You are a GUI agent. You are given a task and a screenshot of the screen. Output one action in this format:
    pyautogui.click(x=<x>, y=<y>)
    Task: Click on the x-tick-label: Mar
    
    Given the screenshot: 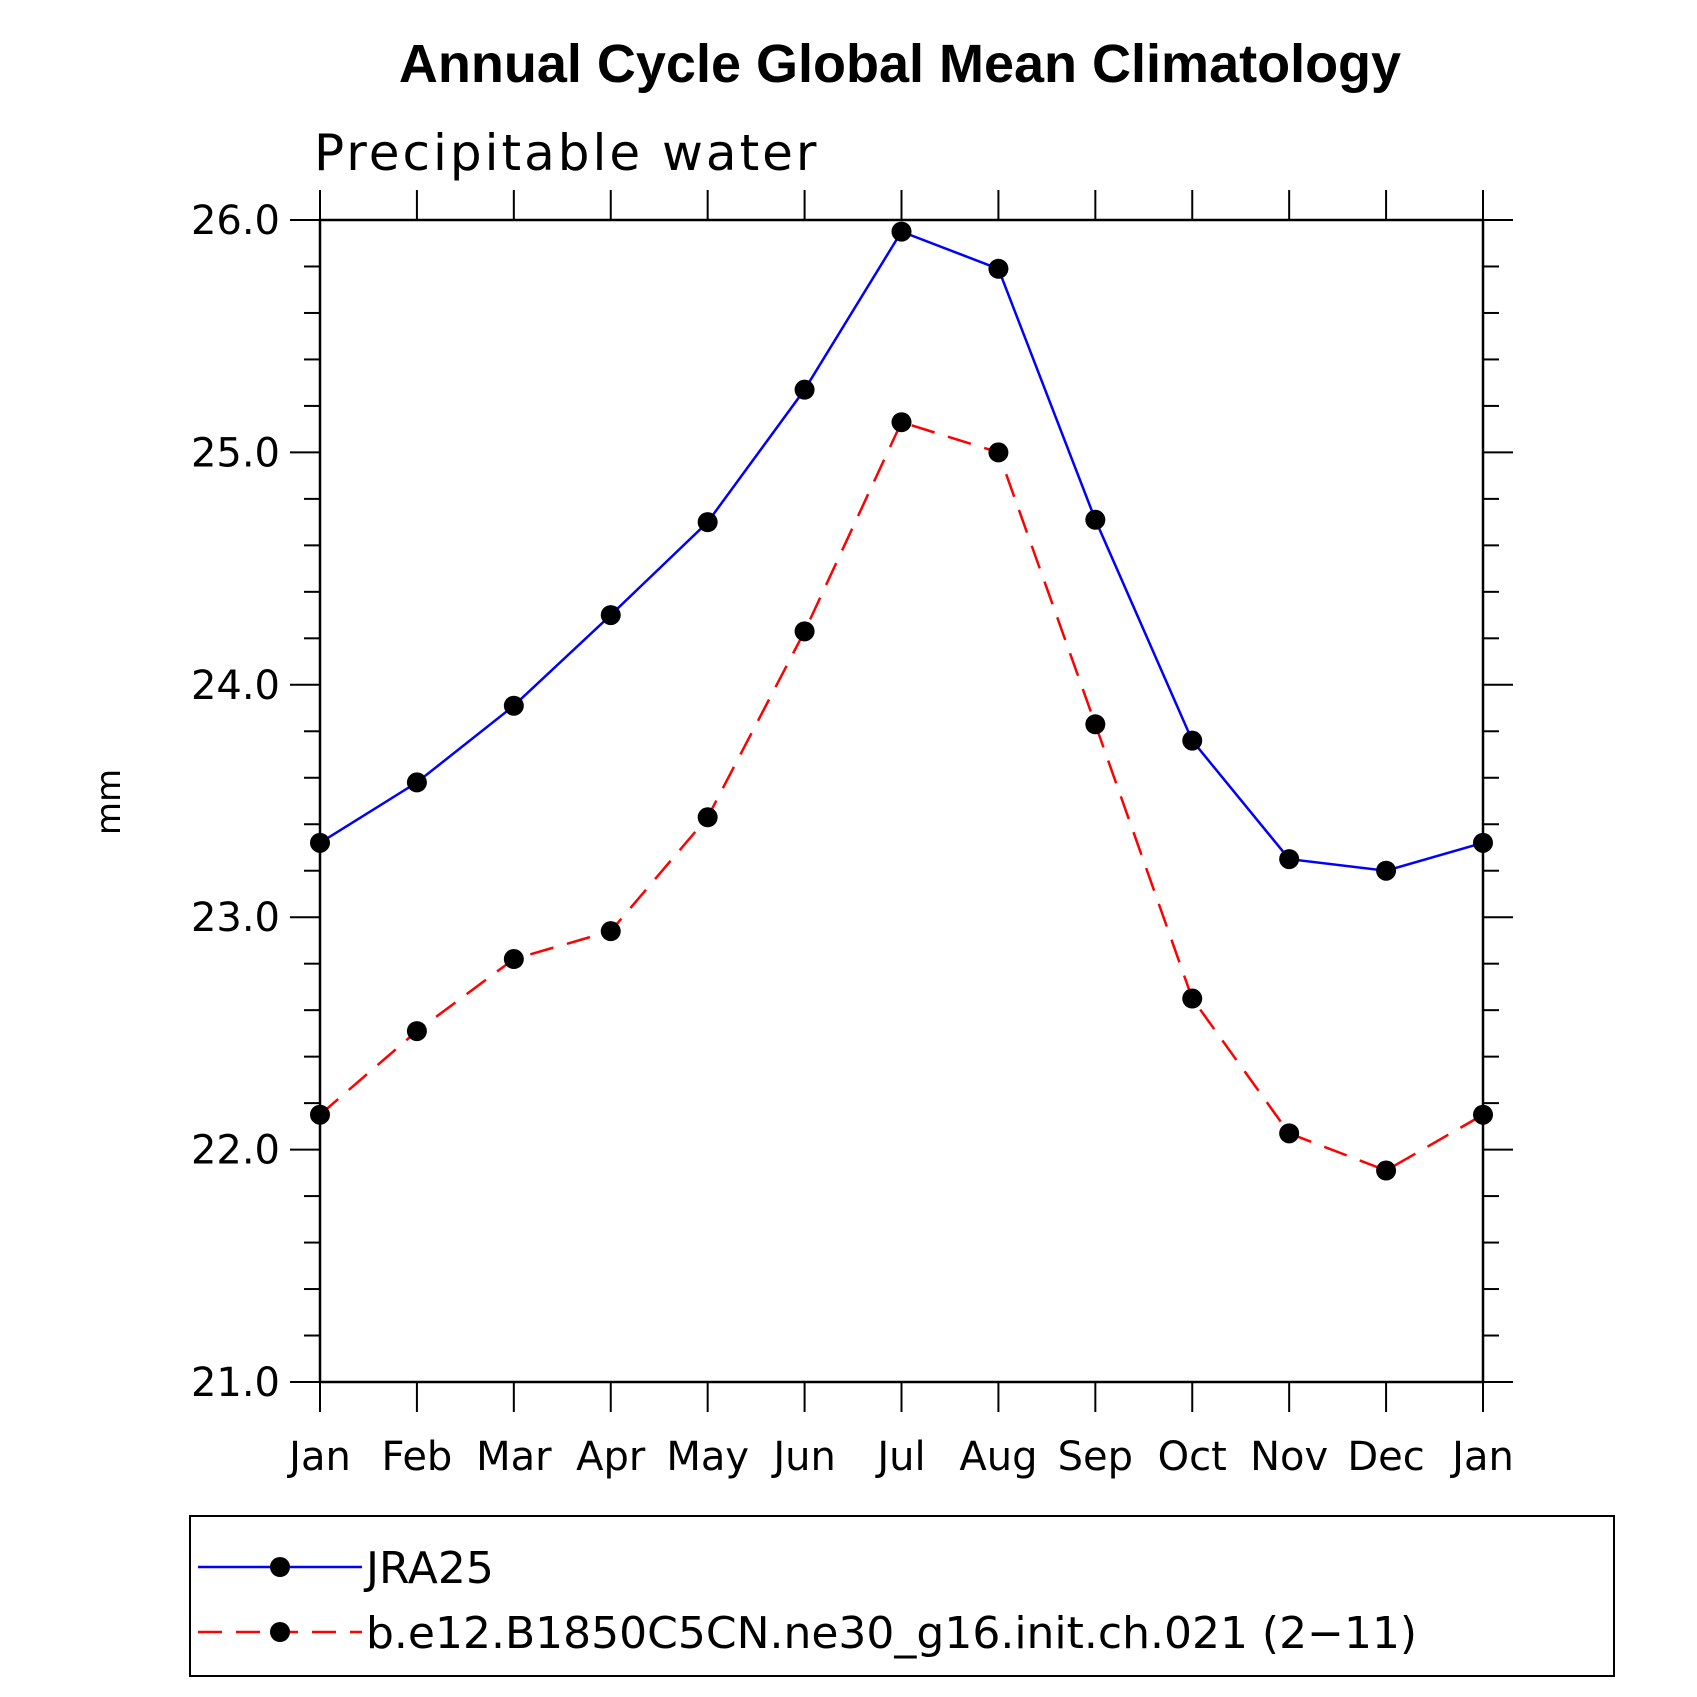 What is the action you would take?
    pyautogui.click(x=514, y=1457)
    